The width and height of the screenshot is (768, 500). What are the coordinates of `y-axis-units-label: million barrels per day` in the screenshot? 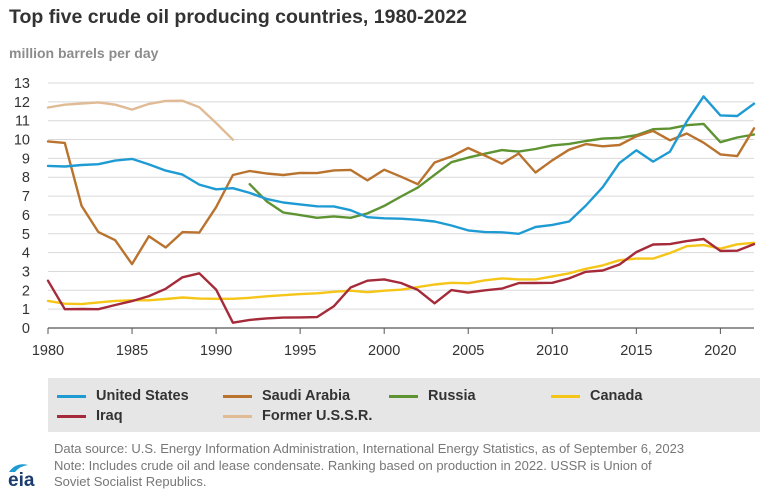 It's located at (84, 53).